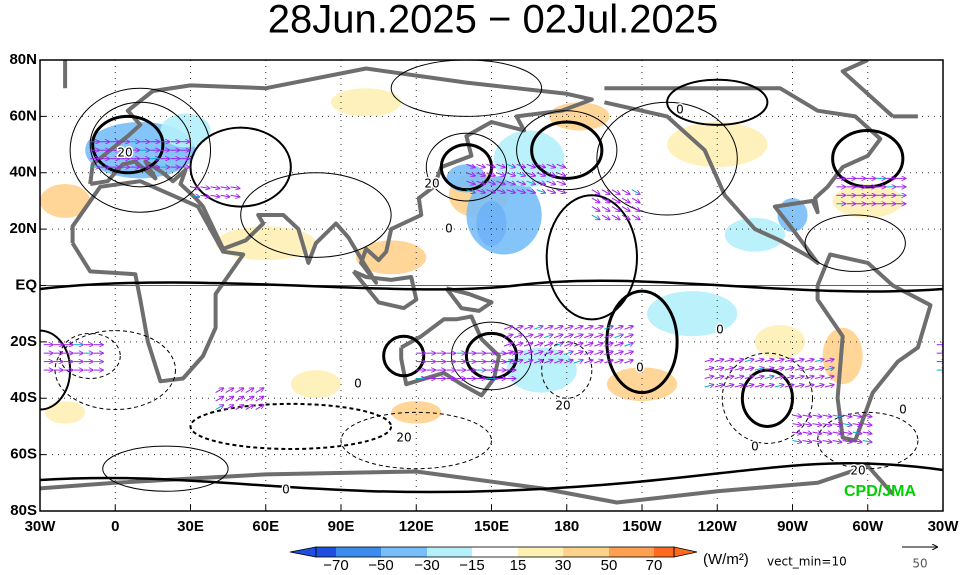 The image size is (961, 575). Describe the element at coordinates (609, 565) in the screenshot. I see `colorbar-label: 50` at that location.